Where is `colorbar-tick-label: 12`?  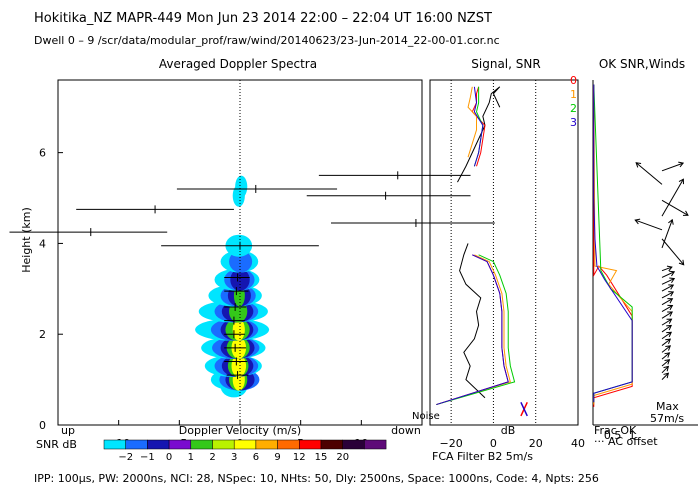 colorbar-tick-label: 12 is located at coordinates (299, 457).